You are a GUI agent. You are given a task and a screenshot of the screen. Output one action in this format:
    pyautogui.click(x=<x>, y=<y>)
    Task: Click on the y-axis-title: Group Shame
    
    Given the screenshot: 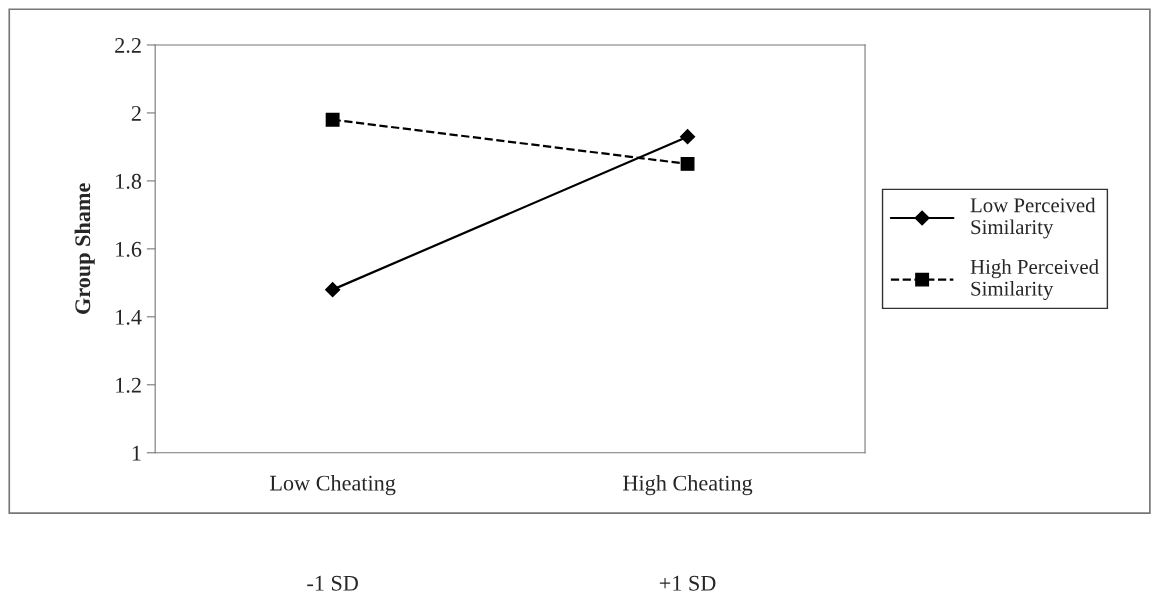 What is the action you would take?
    pyautogui.click(x=84, y=248)
    